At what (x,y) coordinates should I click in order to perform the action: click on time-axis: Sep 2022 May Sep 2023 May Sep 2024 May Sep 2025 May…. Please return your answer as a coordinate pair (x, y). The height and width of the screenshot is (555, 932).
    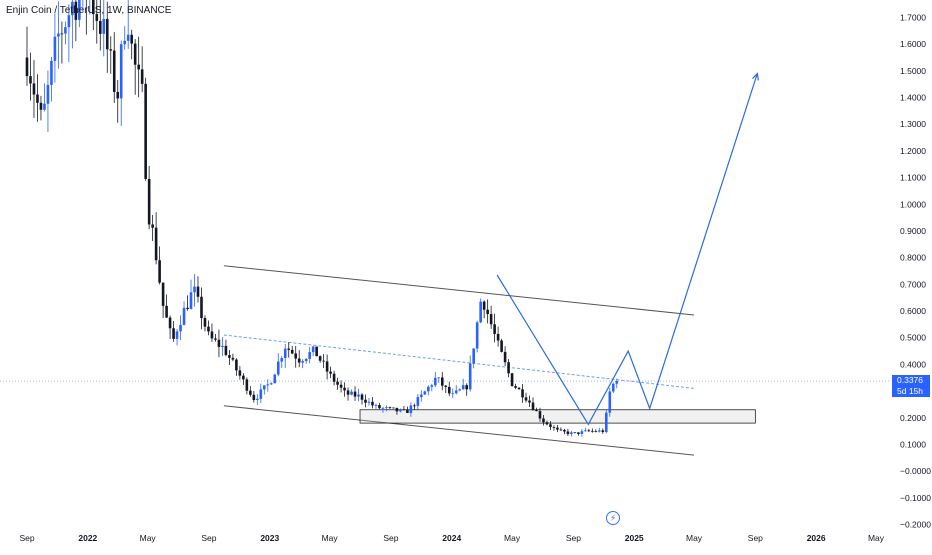
    Looking at the image, I should click on (451, 538).